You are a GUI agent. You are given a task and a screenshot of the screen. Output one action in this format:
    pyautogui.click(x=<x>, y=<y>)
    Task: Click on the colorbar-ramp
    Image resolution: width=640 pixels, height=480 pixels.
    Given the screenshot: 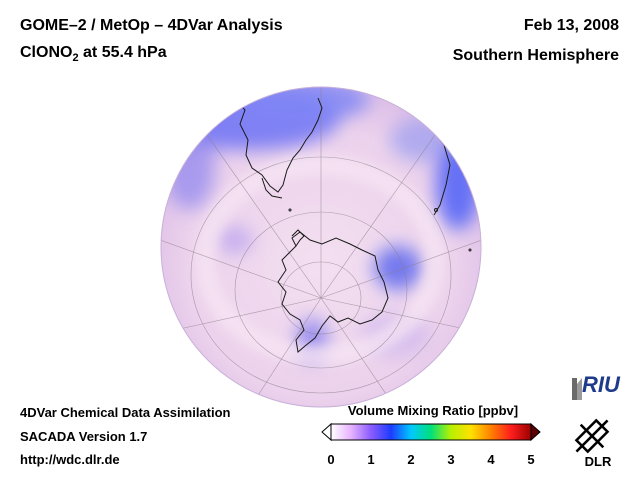 What is the action you would take?
    pyautogui.click(x=431, y=432)
    